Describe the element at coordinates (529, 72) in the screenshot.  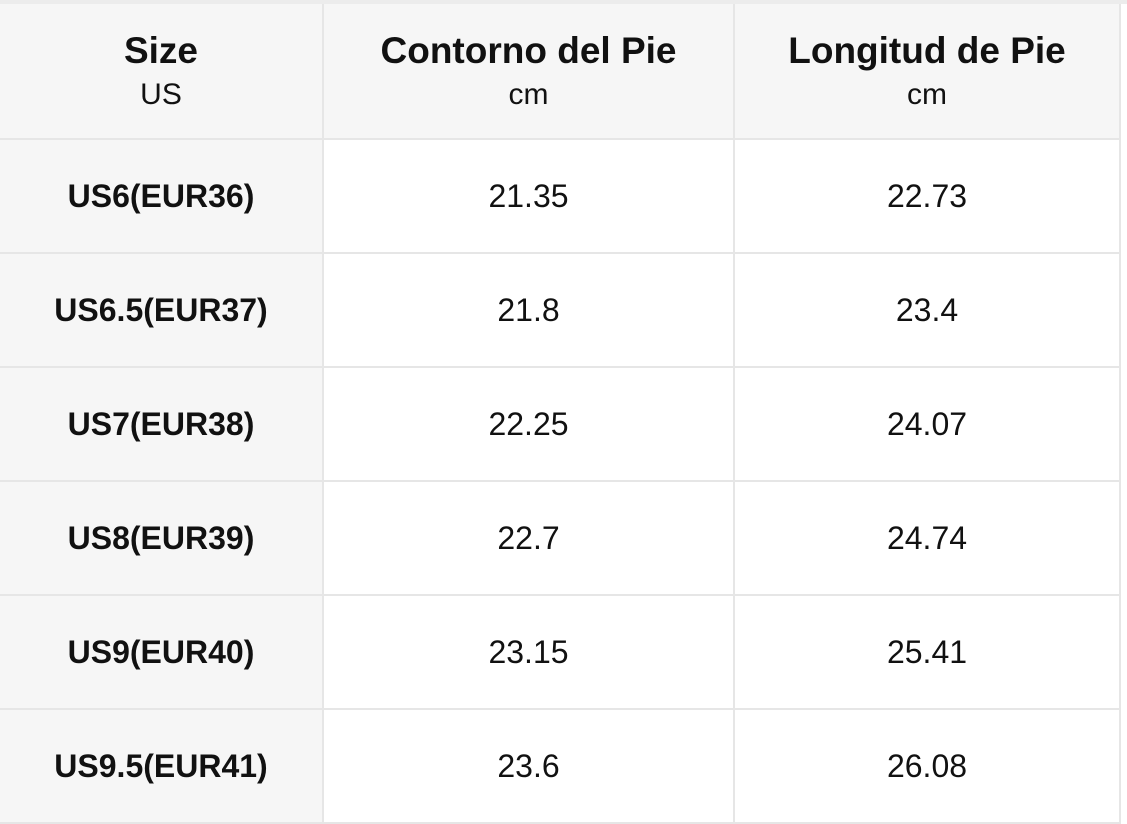
I see `header-cell: Contorno del Pie cm` at that location.